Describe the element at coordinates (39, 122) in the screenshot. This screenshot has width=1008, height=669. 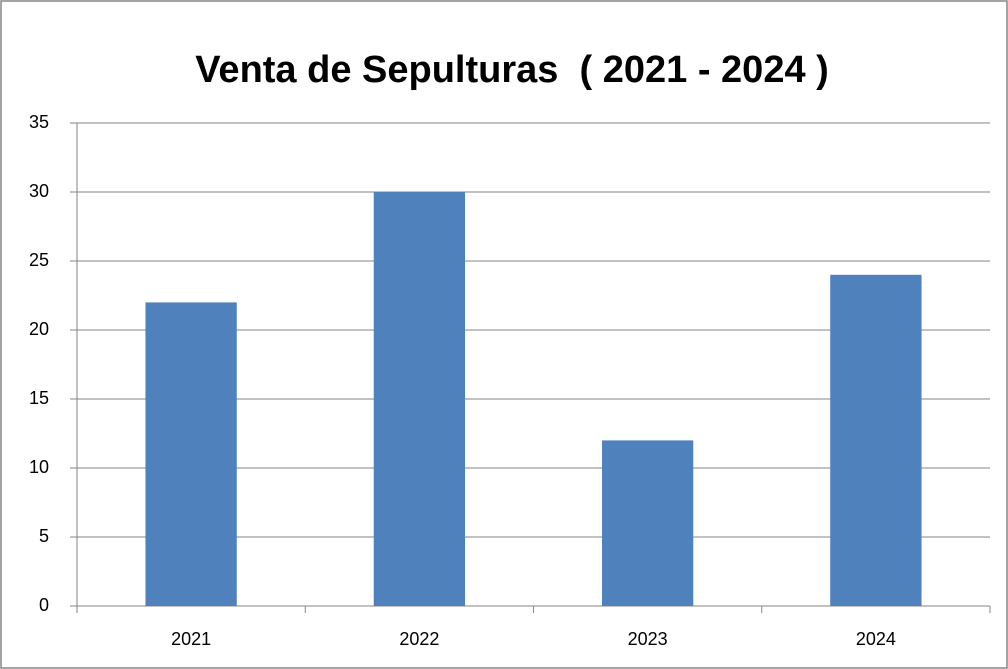
I see `y-tick-label: 35` at that location.